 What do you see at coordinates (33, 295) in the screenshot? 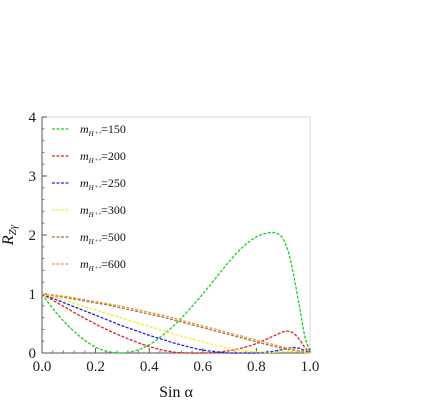
I see `y-tick-label: 1` at bounding box center [33, 295].